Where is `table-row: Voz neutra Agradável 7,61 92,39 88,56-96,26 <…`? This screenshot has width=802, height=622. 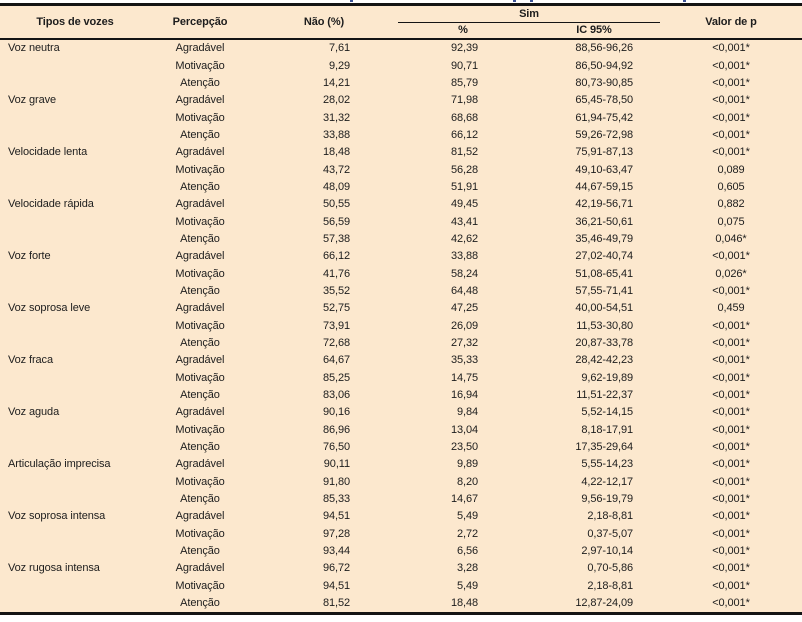
table-row: Voz neutra Agradável 7,61 92,39 88,56-96,26 <… is located at coordinates (401, 48).